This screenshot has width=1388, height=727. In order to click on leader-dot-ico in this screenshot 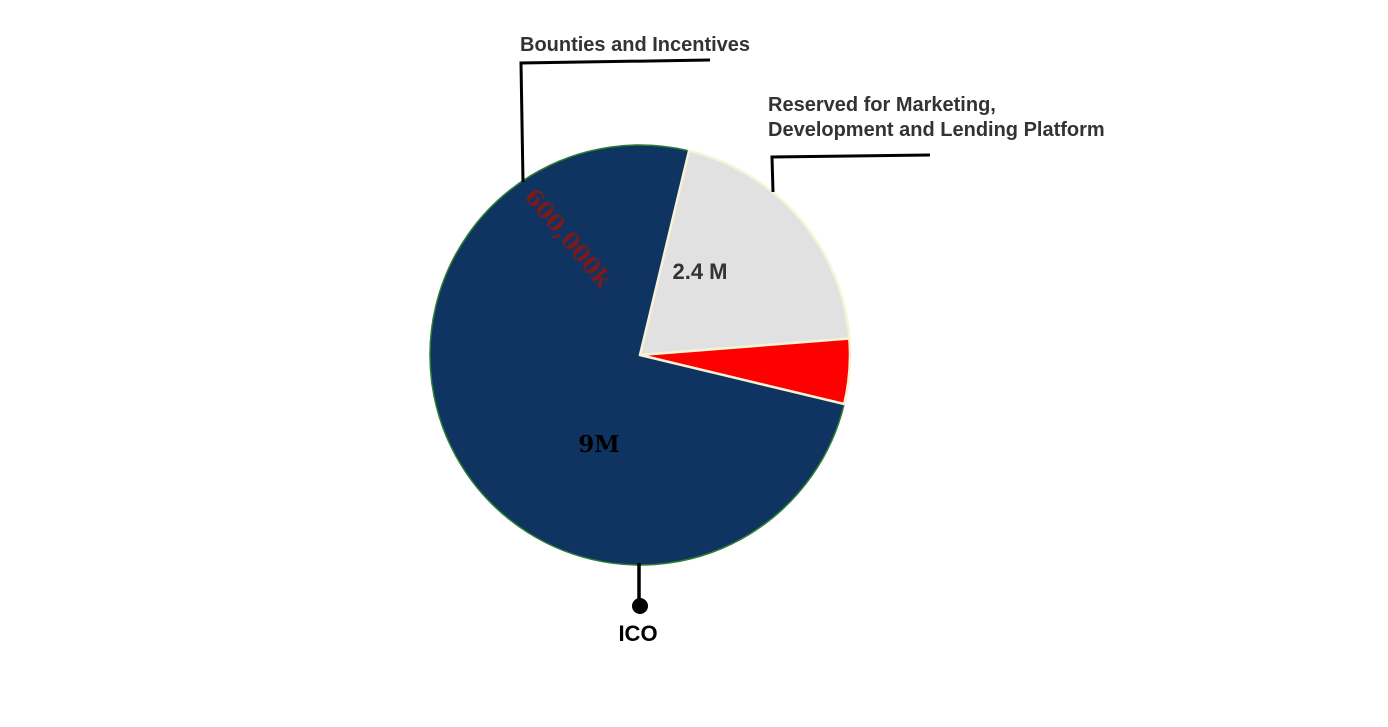, I will do `click(640, 606)`.